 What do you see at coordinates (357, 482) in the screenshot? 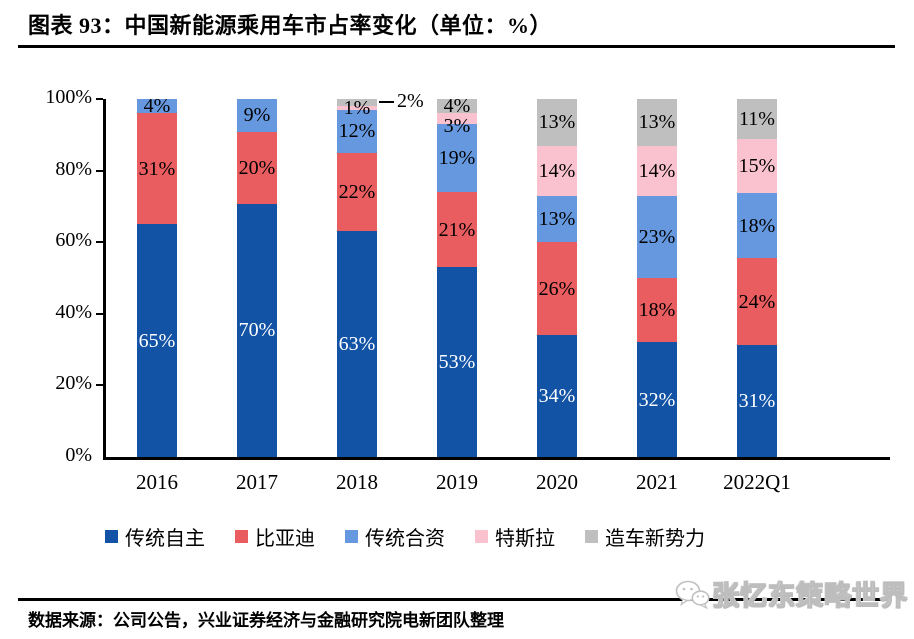
I see `x-axis-tick-label: 2018` at bounding box center [357, 482].